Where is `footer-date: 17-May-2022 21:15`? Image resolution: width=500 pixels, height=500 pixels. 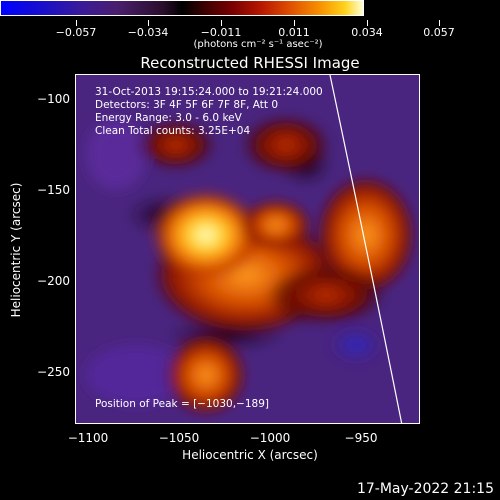
footer-date: 17-May-2022 21:15 is located at coordinates (425, 489).